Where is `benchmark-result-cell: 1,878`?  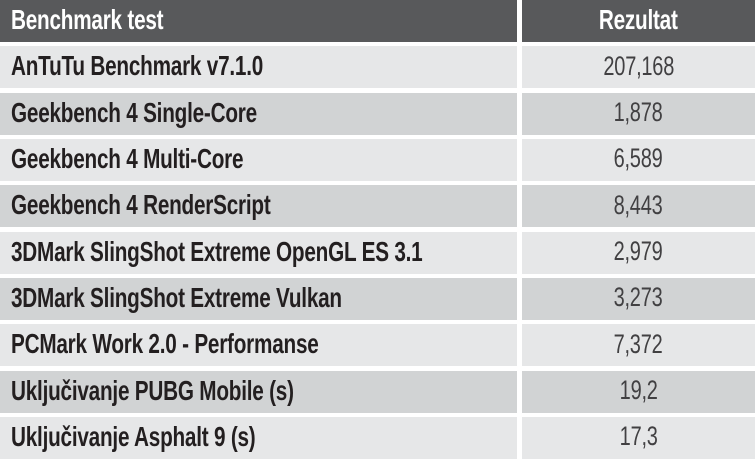 benchmark-result-cell: 1,878 is located at coordinates (638, 113).